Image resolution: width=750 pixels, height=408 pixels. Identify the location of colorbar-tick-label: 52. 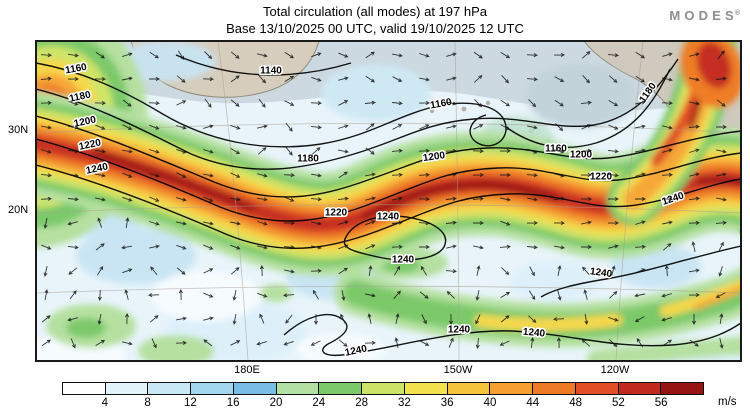
(618, 402).